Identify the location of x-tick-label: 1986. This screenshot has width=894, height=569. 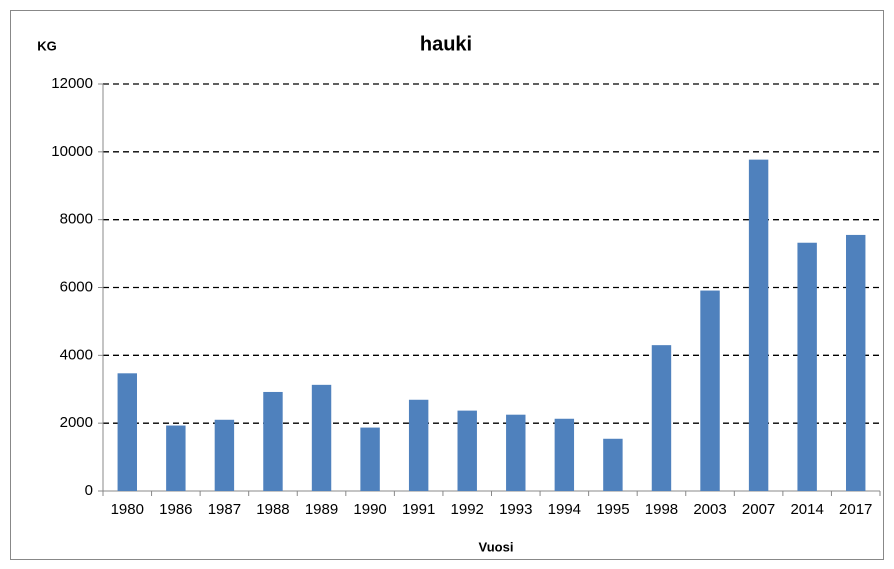
(175, 509).